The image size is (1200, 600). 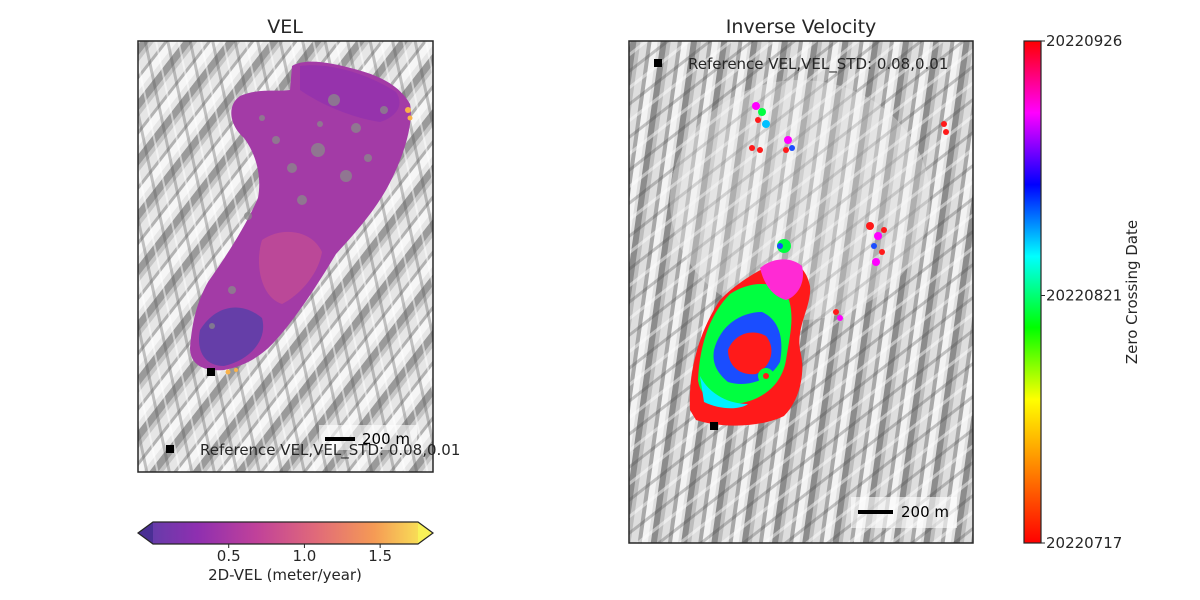 What do you see at coordinates (1084, 296) in the screenshot?
I see `zero-crossing-colorbar-tick-label: 20220821` at bounding box center [1084, 296].